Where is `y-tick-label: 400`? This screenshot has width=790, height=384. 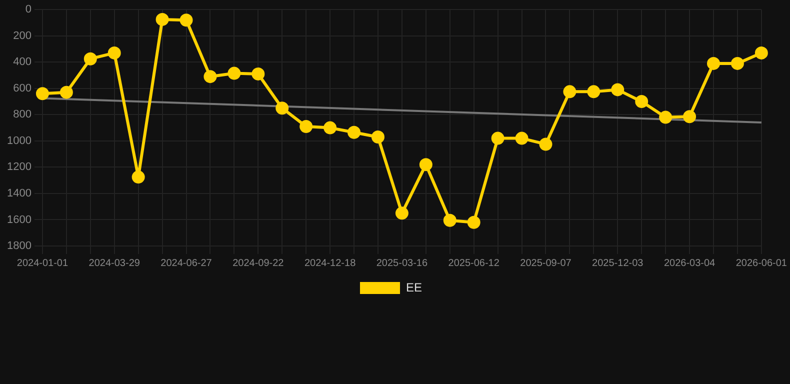
y-tick-label: 400 is located at coordinates (22, 62).